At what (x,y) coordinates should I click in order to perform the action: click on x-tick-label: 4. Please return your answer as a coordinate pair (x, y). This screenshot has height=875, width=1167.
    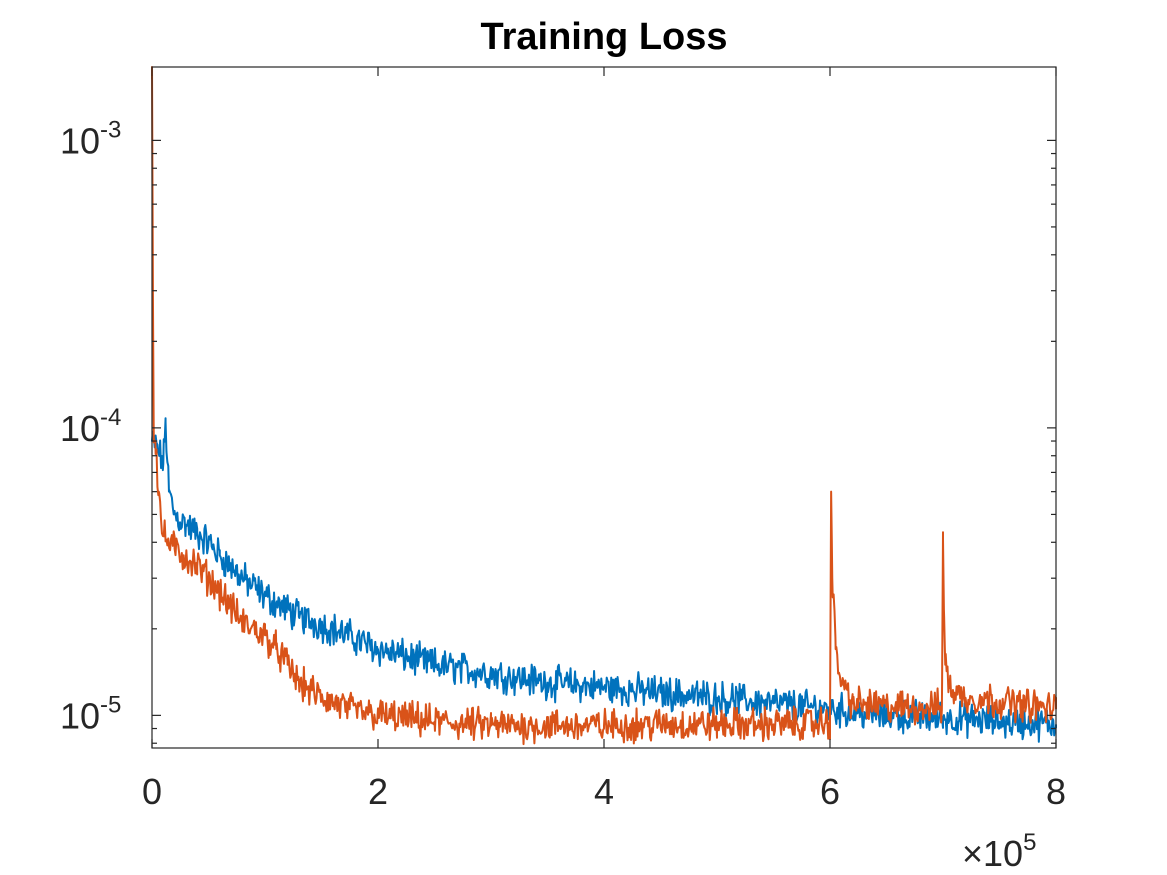
    Looking at the image, I should click on (604, 791).